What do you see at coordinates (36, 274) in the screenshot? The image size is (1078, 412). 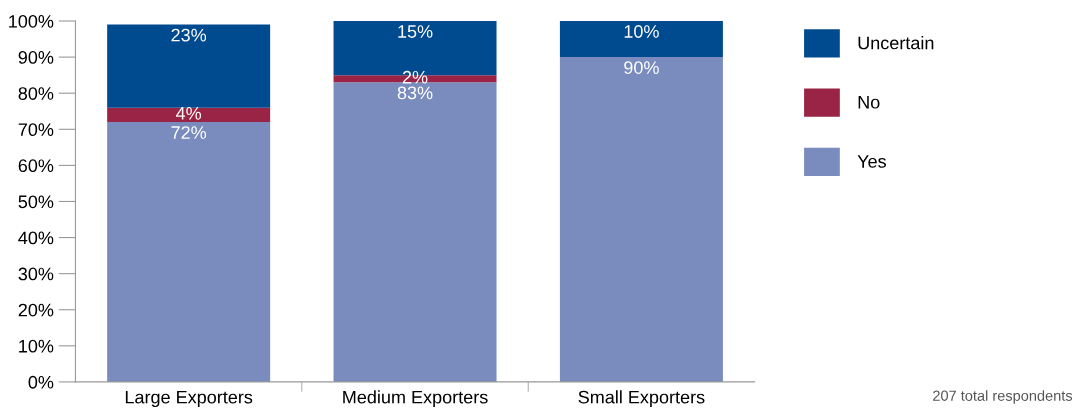 I see `y-tick-label: 30%` at bounding box center [36, 274].